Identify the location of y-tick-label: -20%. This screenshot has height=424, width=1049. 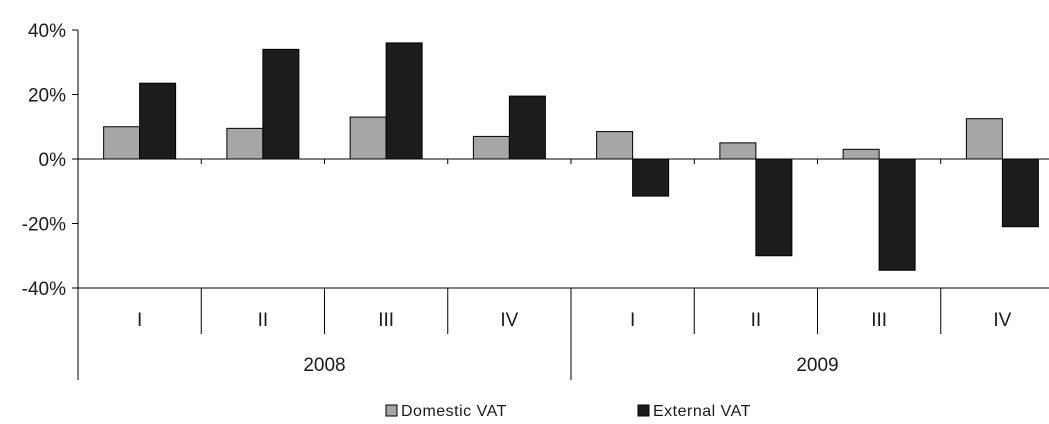
(44, 225).